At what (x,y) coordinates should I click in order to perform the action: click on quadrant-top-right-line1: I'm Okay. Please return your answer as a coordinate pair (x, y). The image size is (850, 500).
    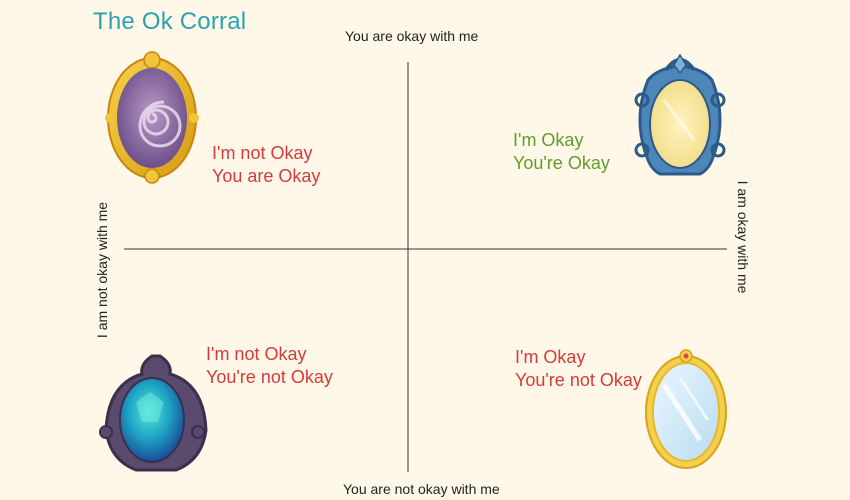
    Looking at the image, I should click on (548, 140).